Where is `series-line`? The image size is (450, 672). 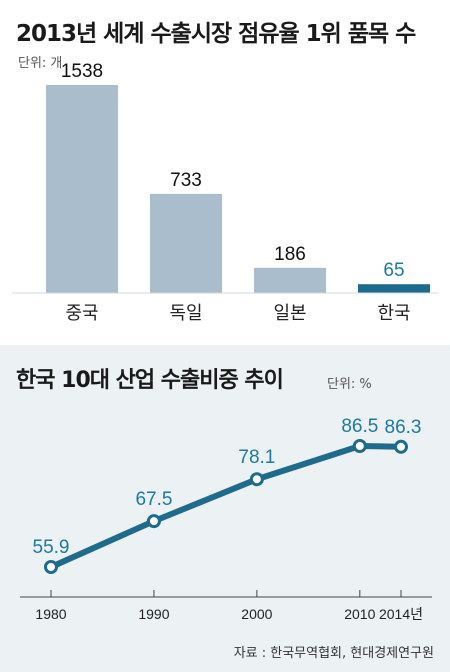 series-line is located at coordinates (226, 506).